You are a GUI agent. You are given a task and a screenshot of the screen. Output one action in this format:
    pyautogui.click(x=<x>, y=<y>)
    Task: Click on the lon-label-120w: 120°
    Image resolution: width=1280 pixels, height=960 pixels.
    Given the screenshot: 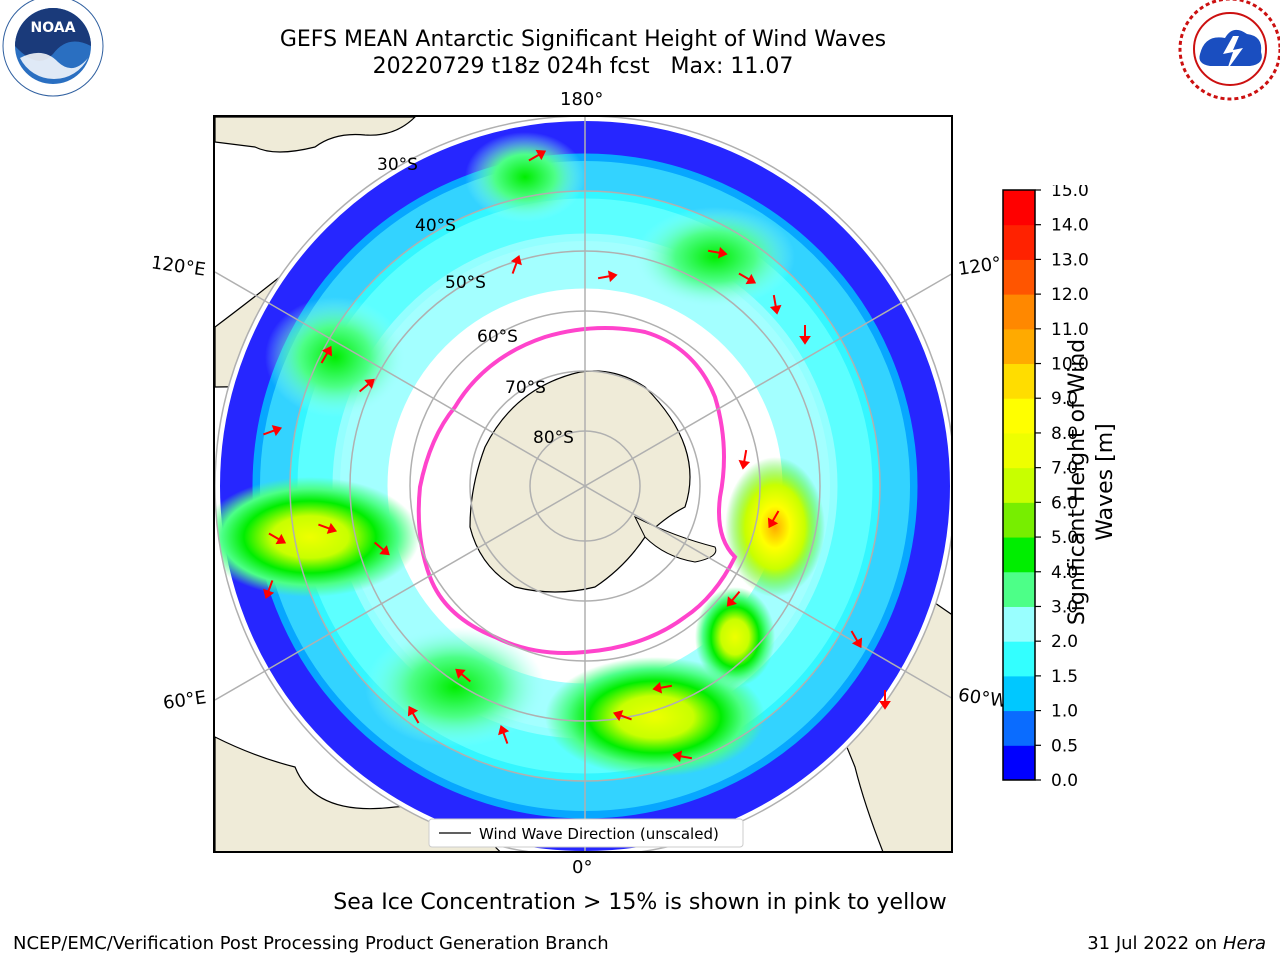 What is the action you would take?
    pyautogui.click(x=979, y=266)
    